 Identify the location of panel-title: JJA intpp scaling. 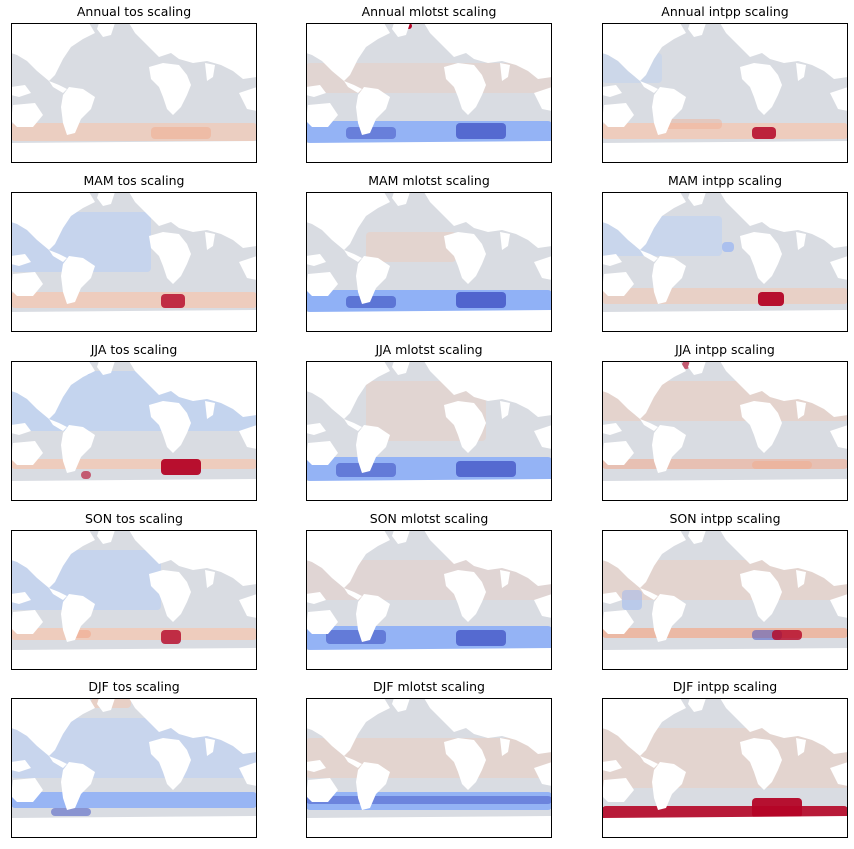
(725, 349).